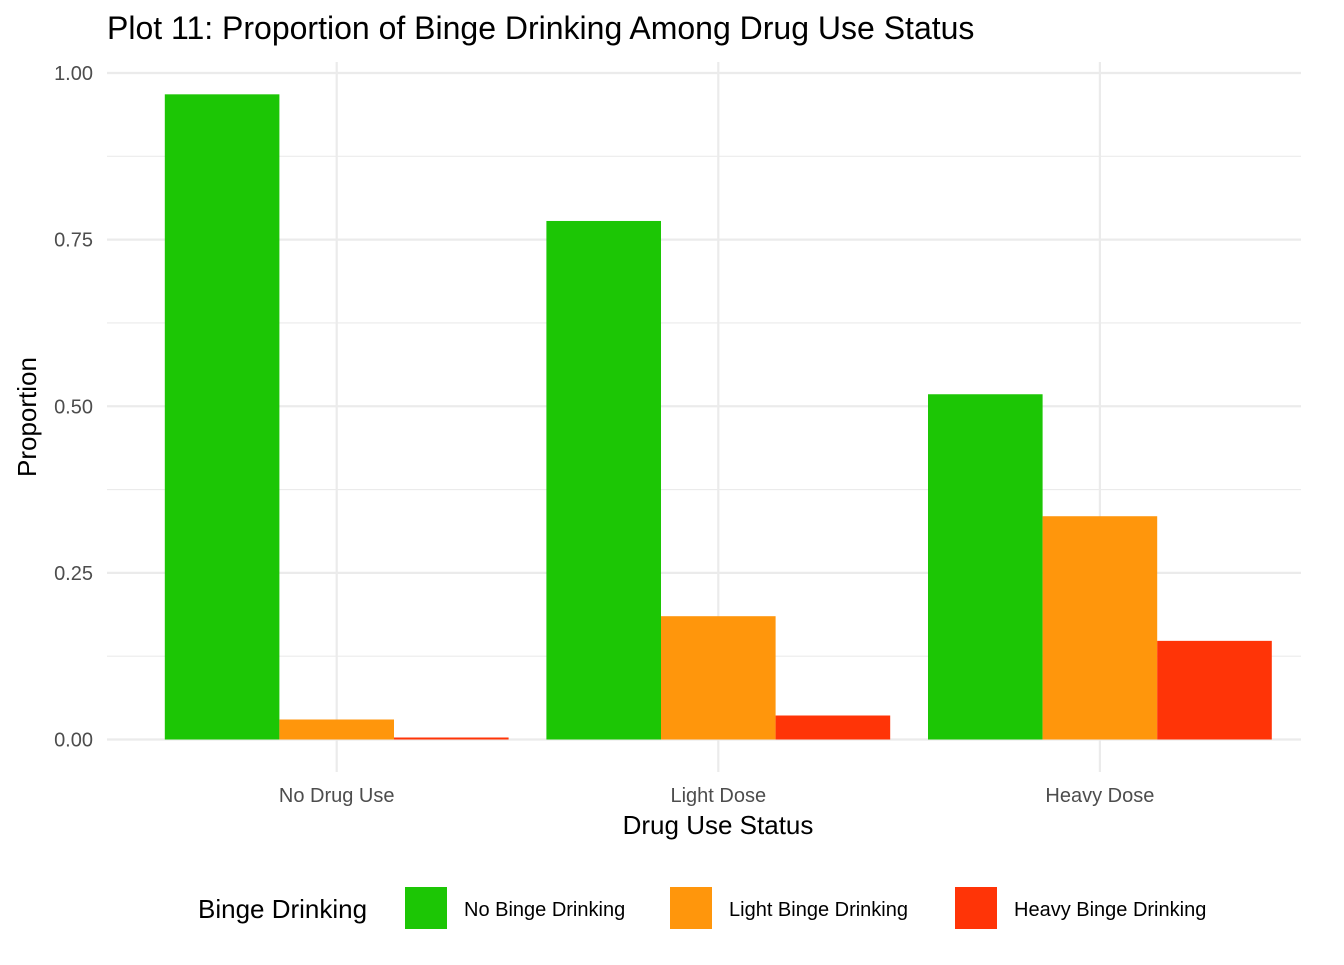  I want to click on y-tick-label: 0.75, so click(73, 241).